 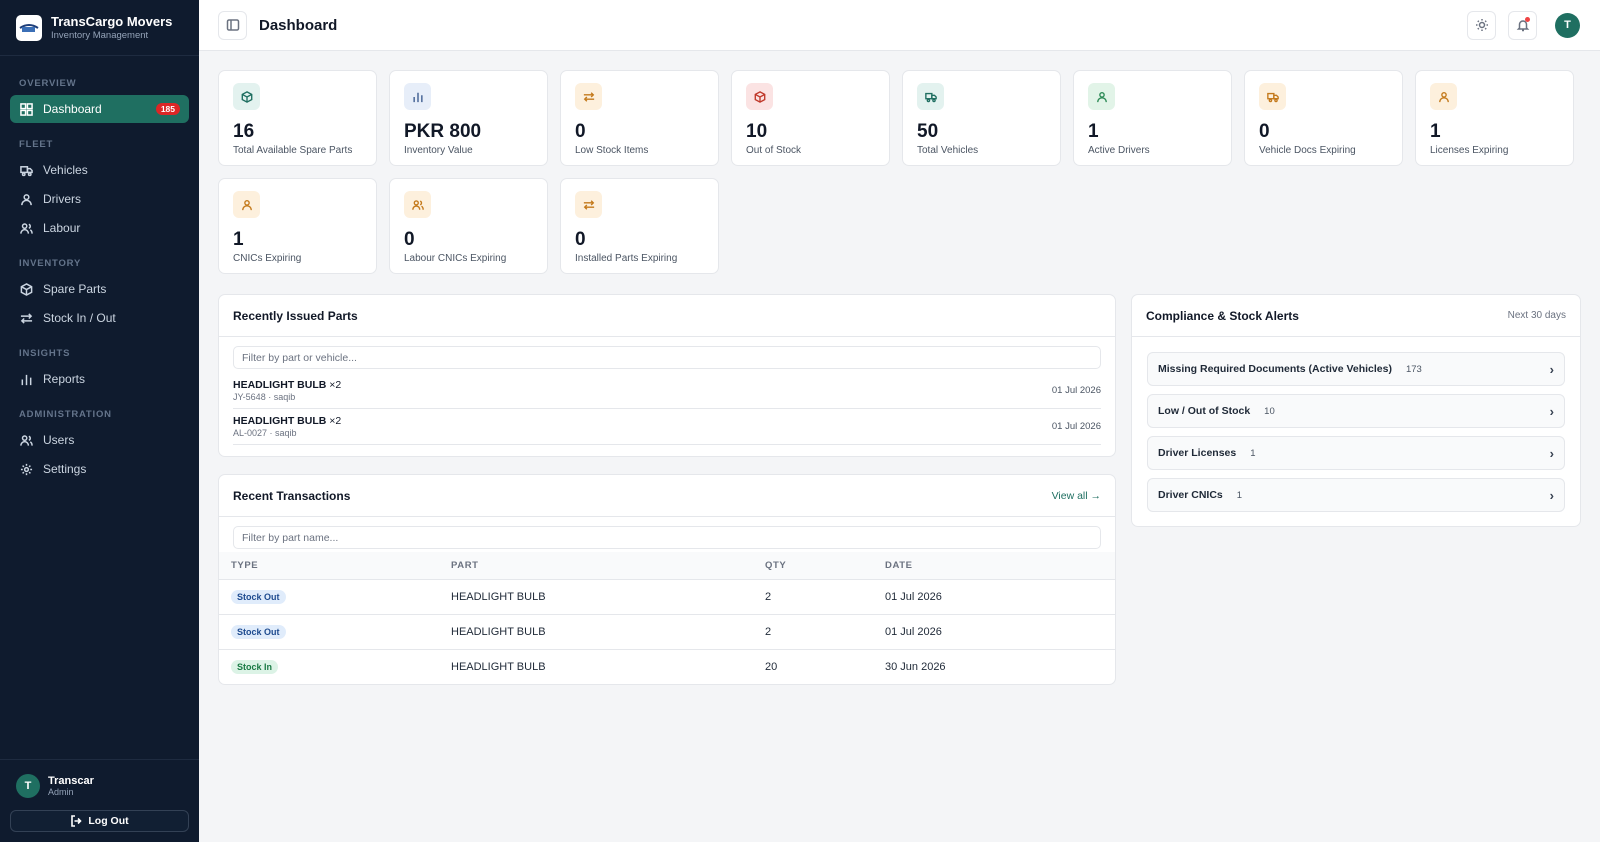 I want to click on gear-icon, so click(x=26, y=469).